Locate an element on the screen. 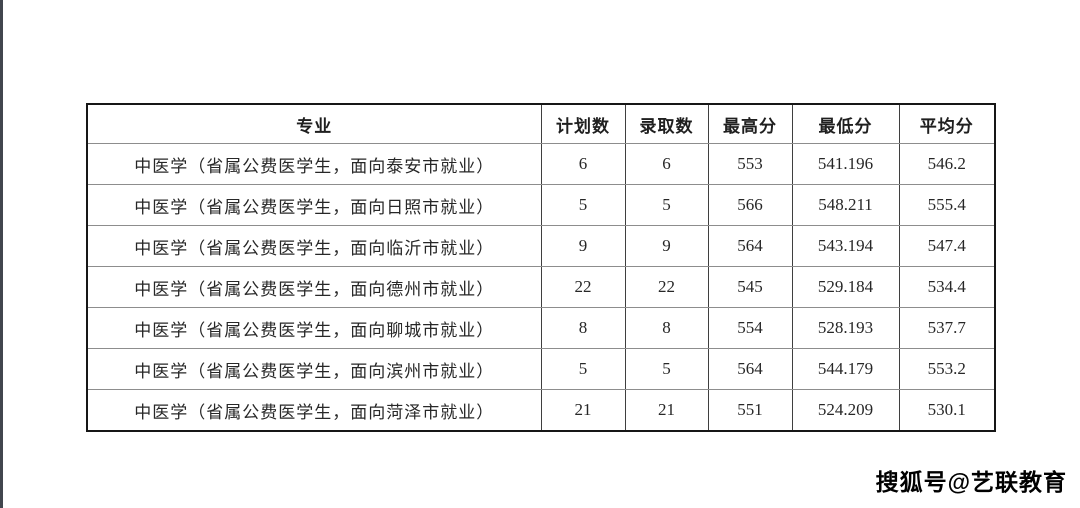 Image resolution: width=1080 pixels, height=508 pixels. watermark-sohu-badge: 搜狐号@艺联教育 is located at coordinates (971, 482).